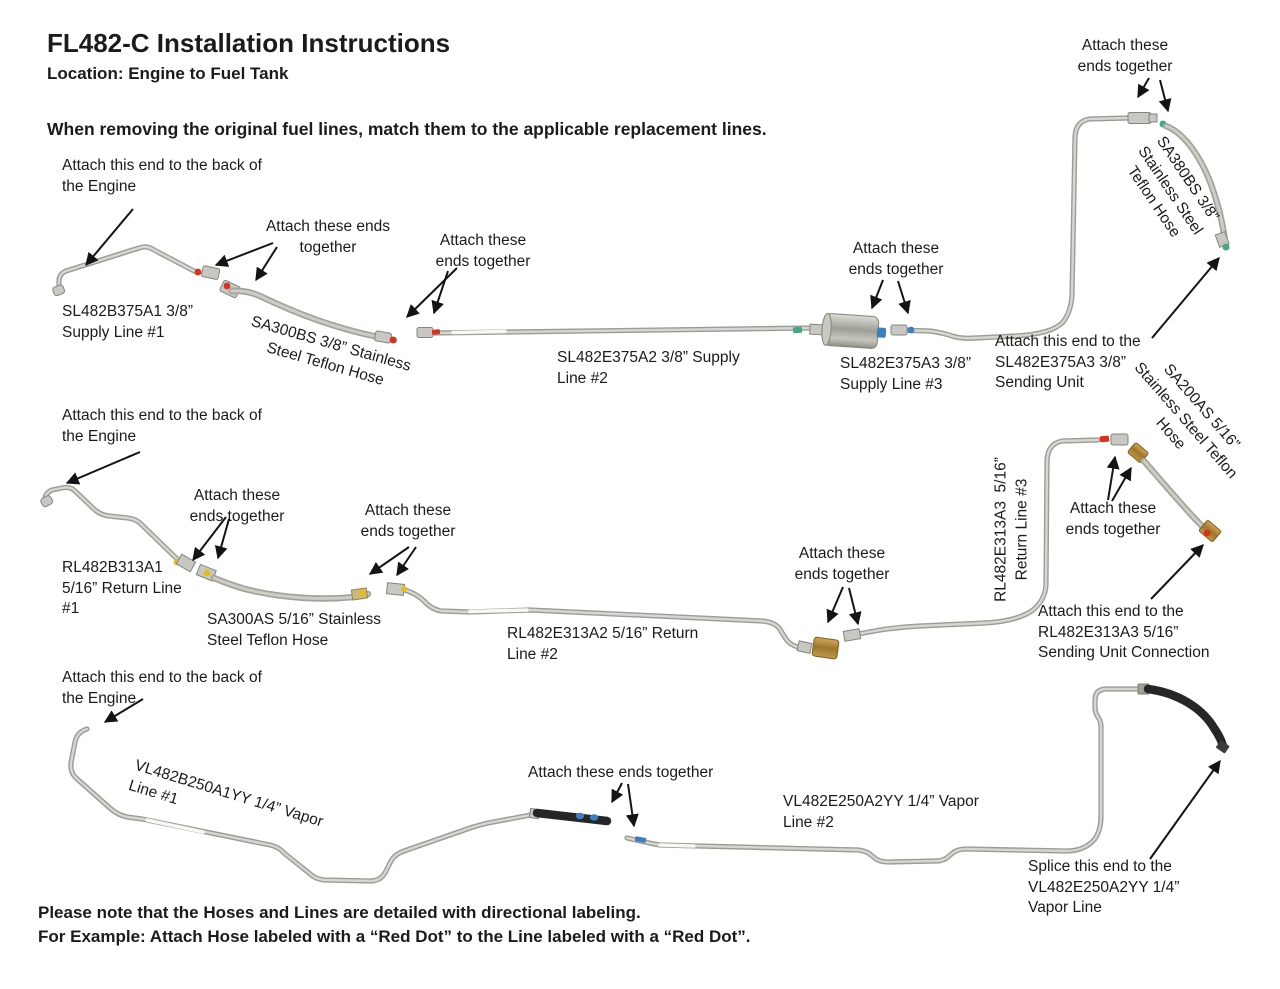  What do you see at coordinates (603, 644) in the screenshot?
I see `return-line2-label: RL482E313A2 5/16” Return Line #2` at bounding box center [603, 644].